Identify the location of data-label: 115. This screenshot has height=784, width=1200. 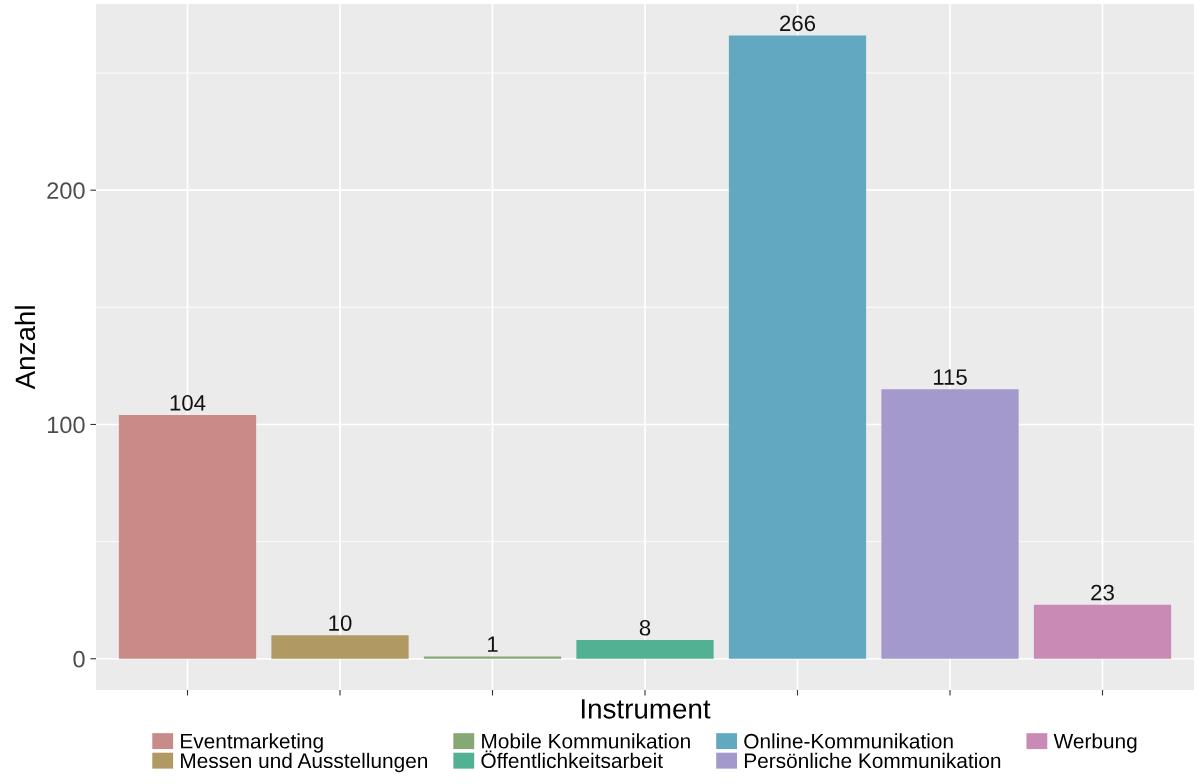
(950, 377).